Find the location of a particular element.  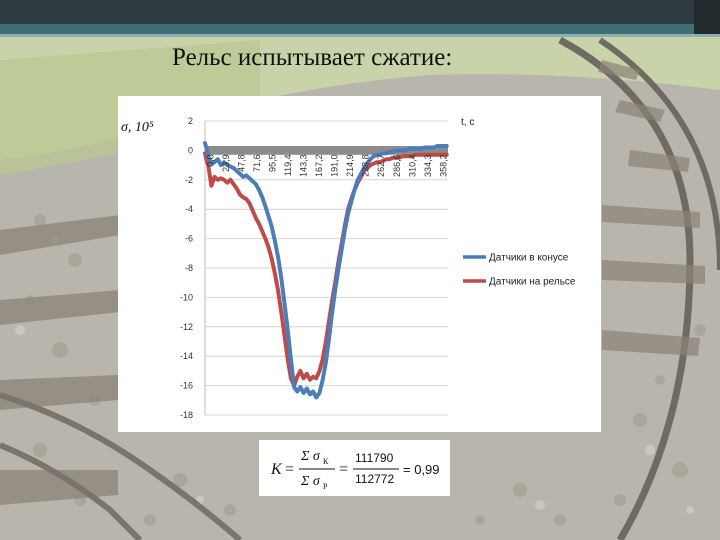

y-tick-label-9: -16 is located at coordinates (186, 386).